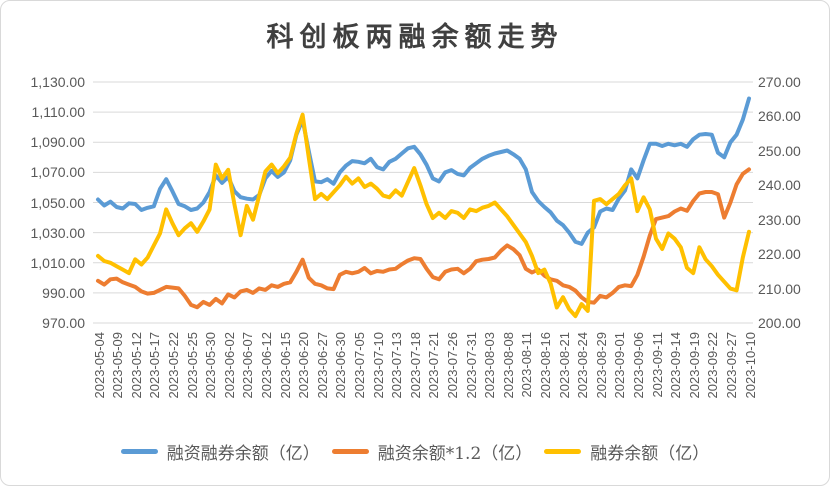  Describe the element at coordinates (779, 185) in the screenshot. I see `y-axis-right-tick: 240.00` at that location.